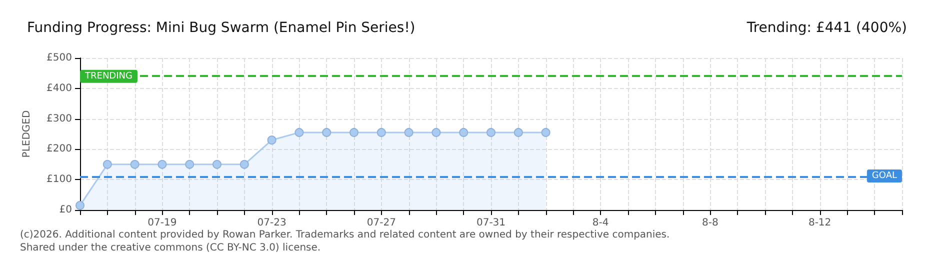 The image size is (940, 270). I want to click on text: (c)2026. Additional content provided by Rowan Parker. Trademarks and related content are owned by their respective companies., so click(345, 235).